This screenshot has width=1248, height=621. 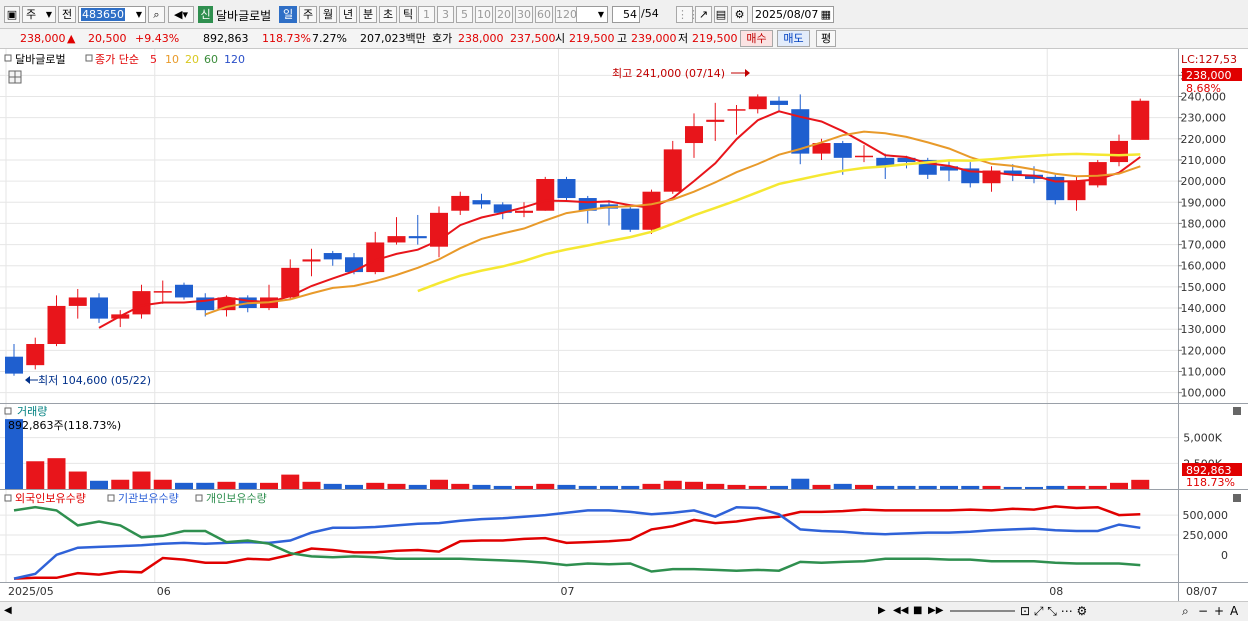 I want to click on zoom-in-icon: +, so click(x=1219, y=611).